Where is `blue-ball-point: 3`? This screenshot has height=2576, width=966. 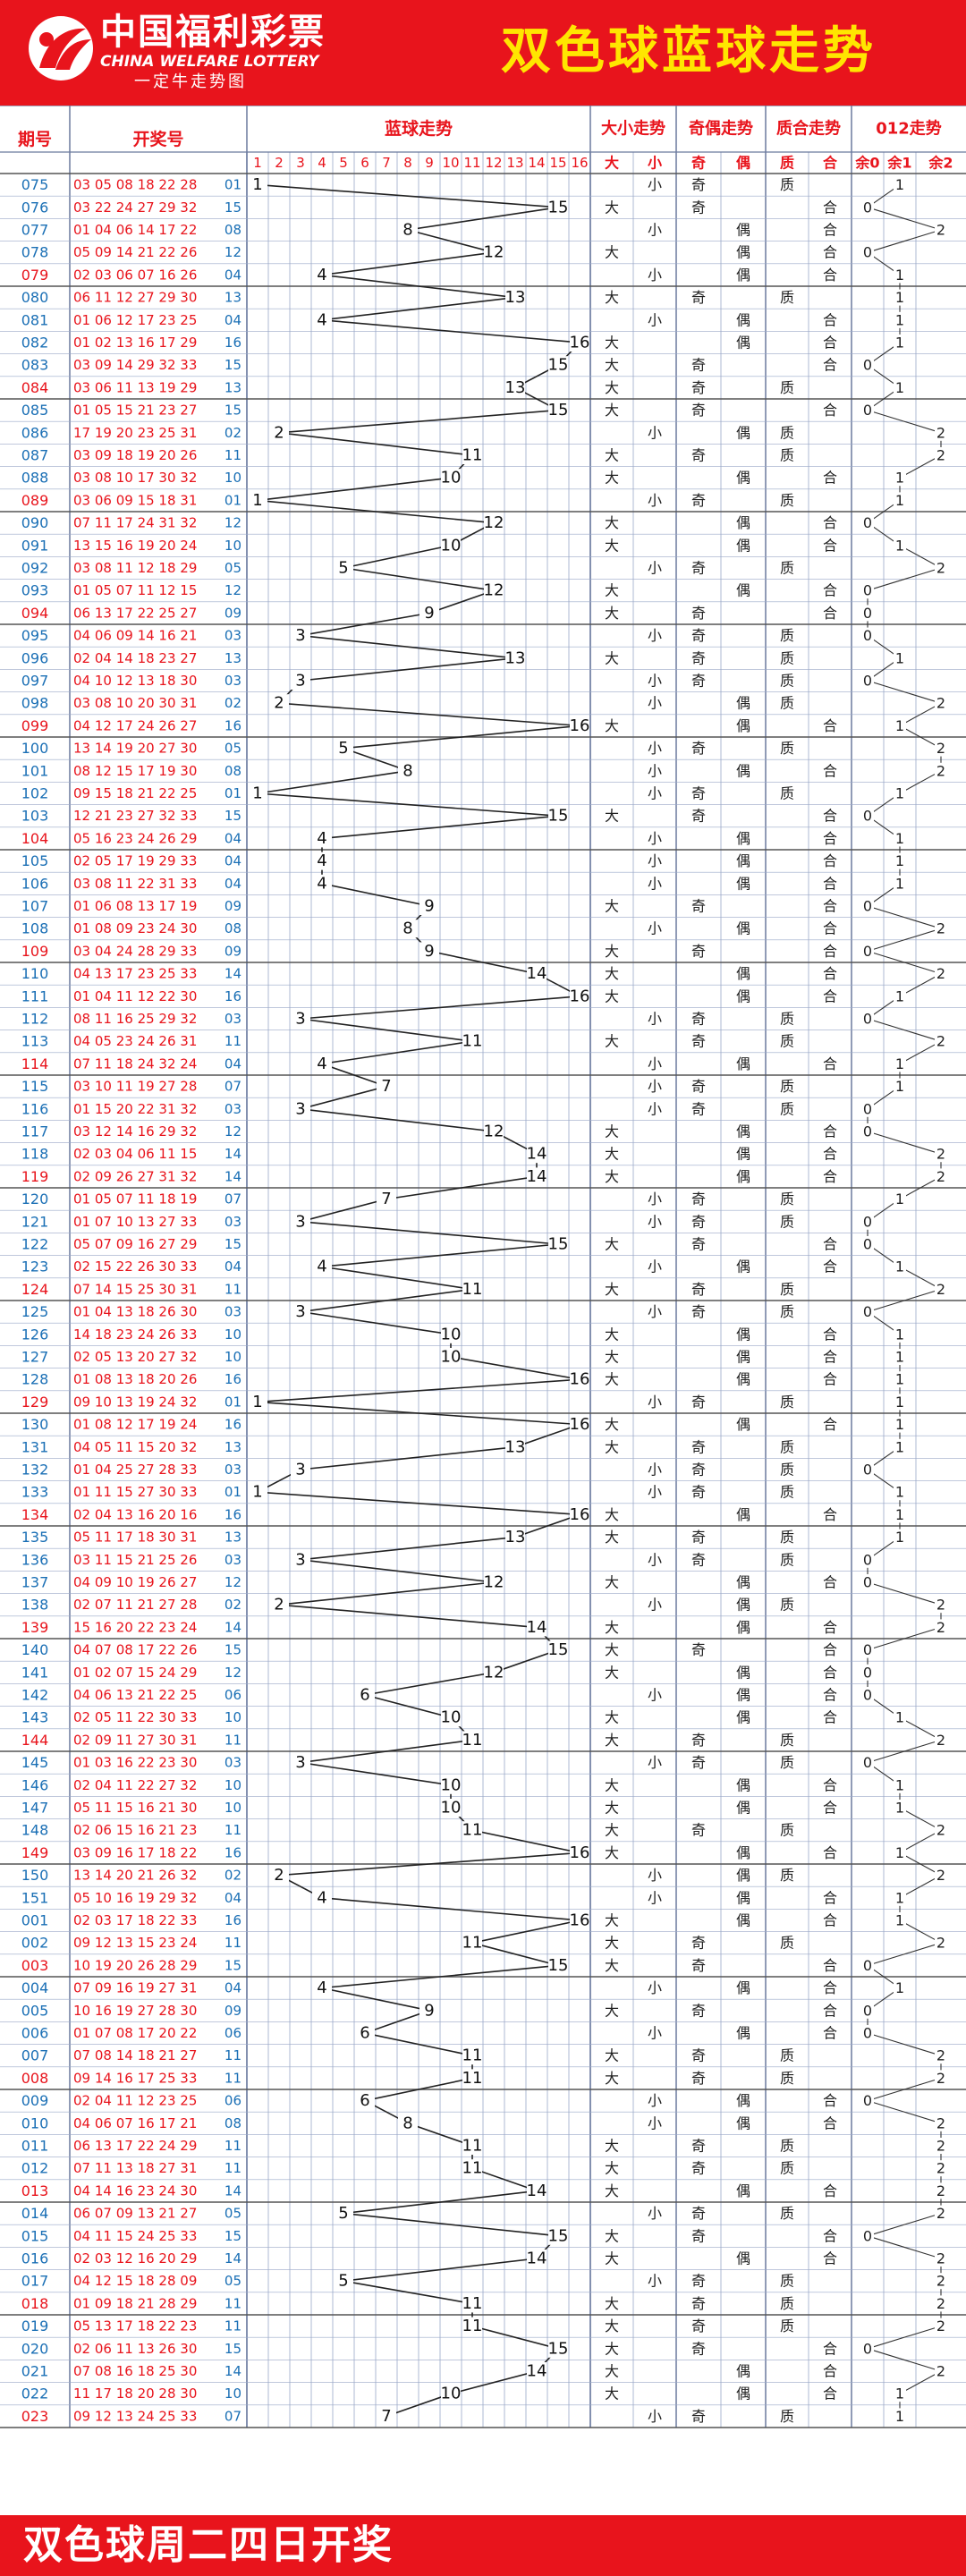 blue-ball-point: 3 is located at coordinates (300, 1221).